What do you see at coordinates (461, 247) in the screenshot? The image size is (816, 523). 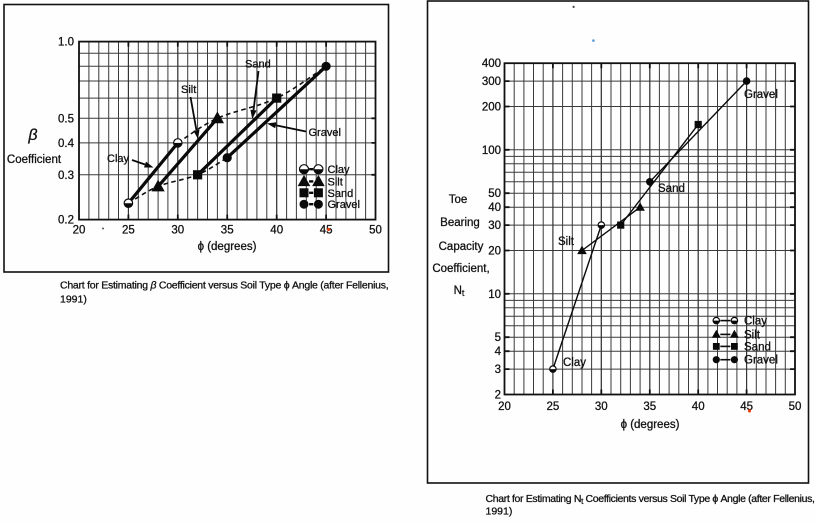 I see `svg-text: Capacity` at bounding box center [461, 247].